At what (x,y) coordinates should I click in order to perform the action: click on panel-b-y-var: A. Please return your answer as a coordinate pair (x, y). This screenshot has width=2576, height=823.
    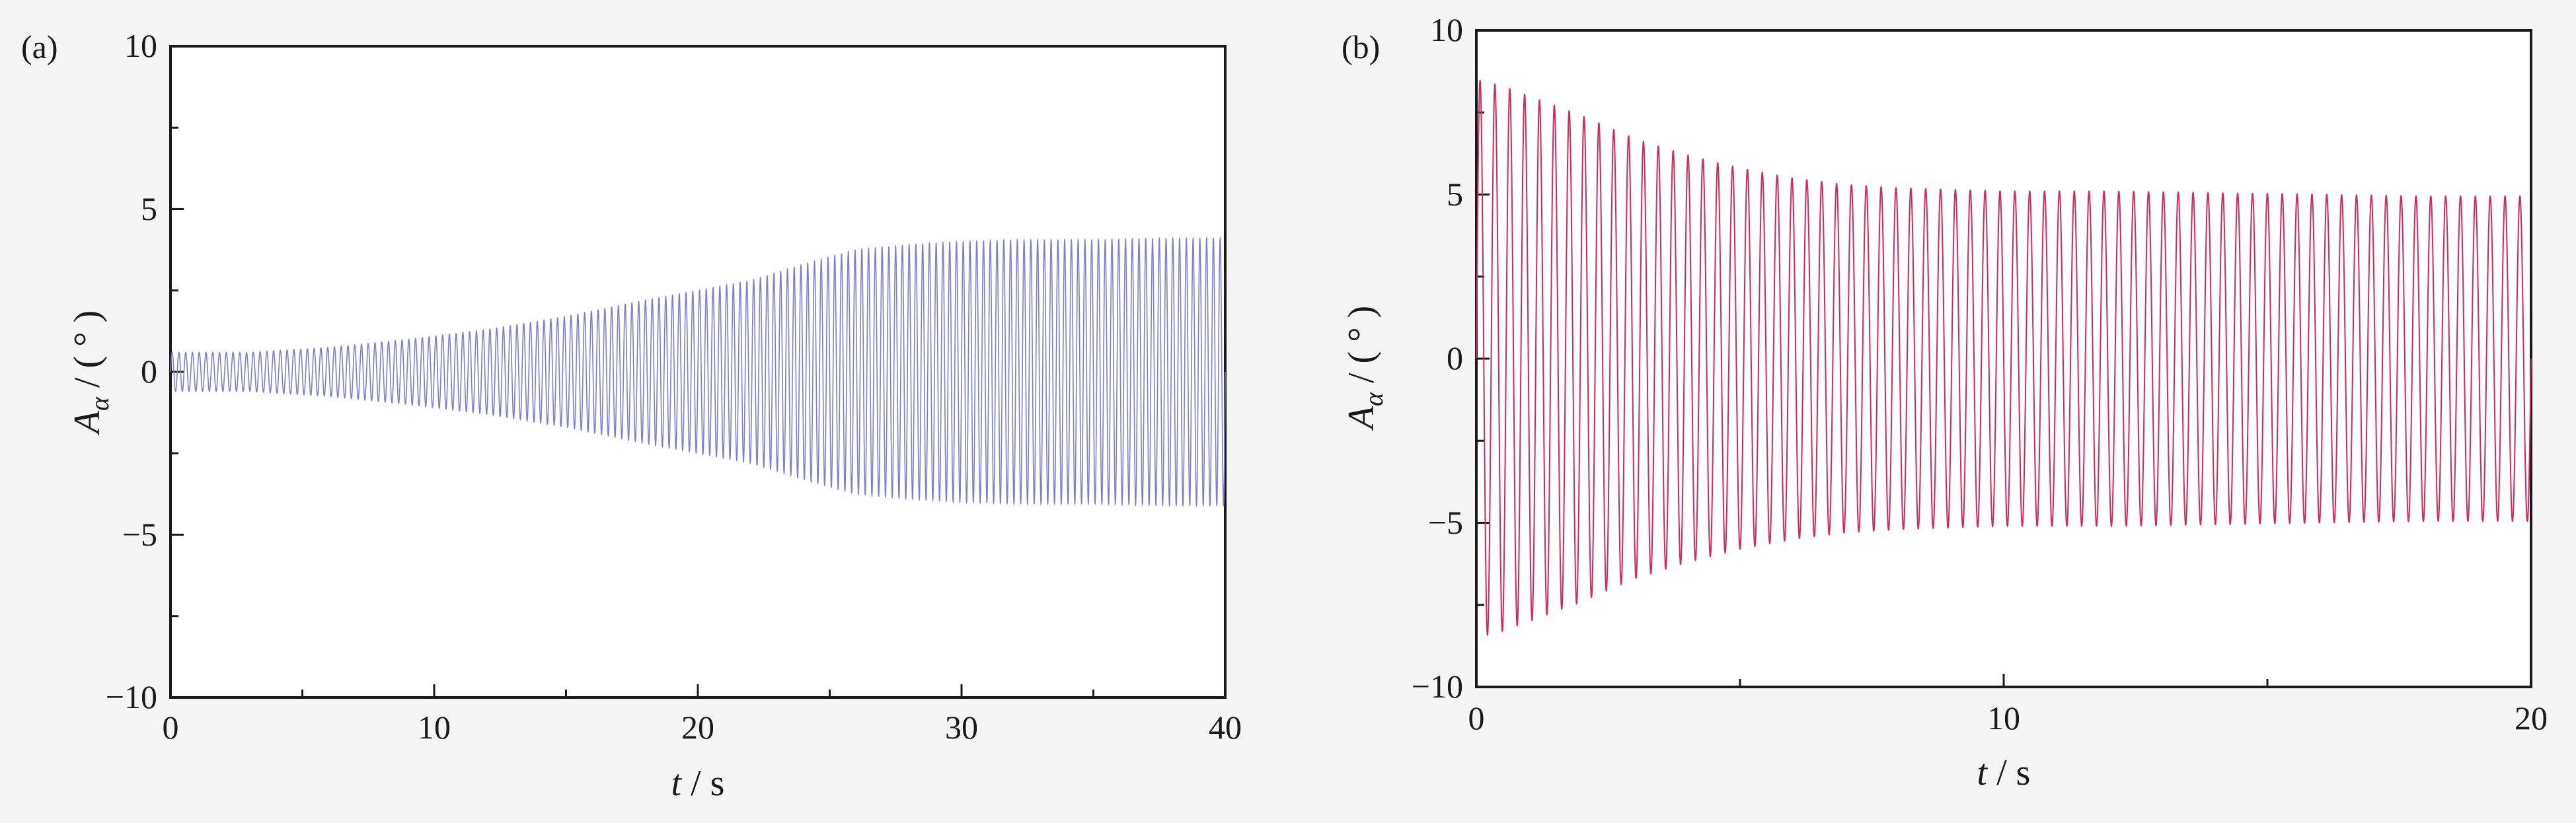
    Looking at the image, I should click on (1361, 418).